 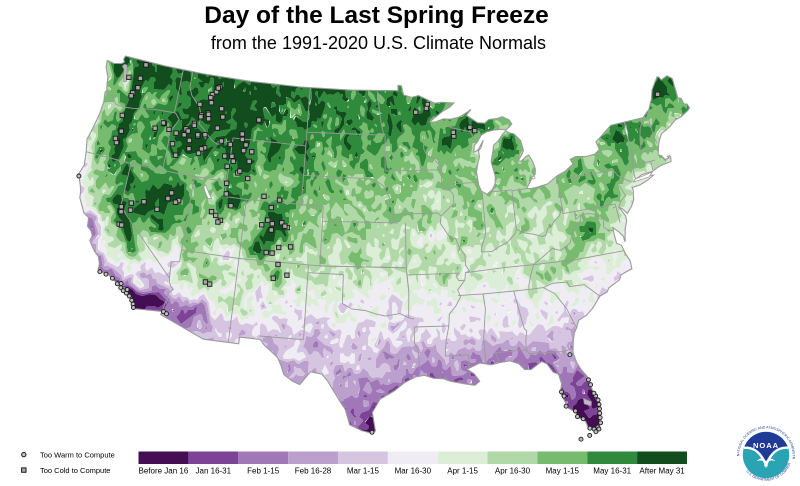 What do you see at coordinates (413, 471) in the screenshot?
I see `svg-text: Mar 16-30` at bounding box center [413, 471].